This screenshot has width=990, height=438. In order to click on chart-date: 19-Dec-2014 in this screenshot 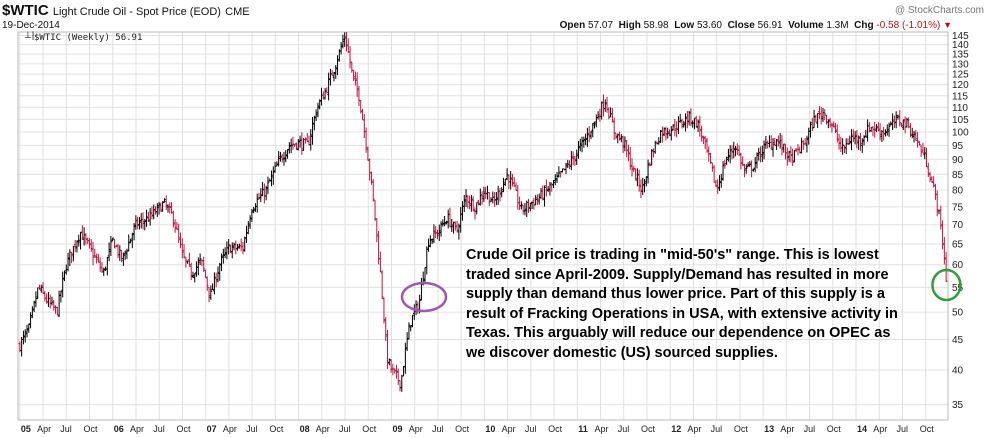, I will do `click(31, 25)`.